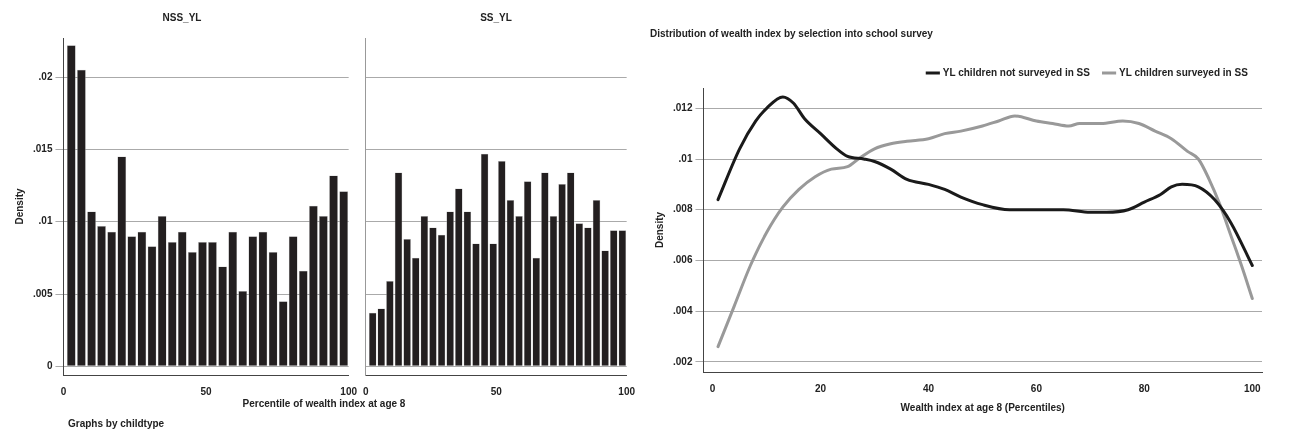 The height and width of the screenshot is (443, 1292). I want to click on y-tick-label: .015, so click(42, 149).